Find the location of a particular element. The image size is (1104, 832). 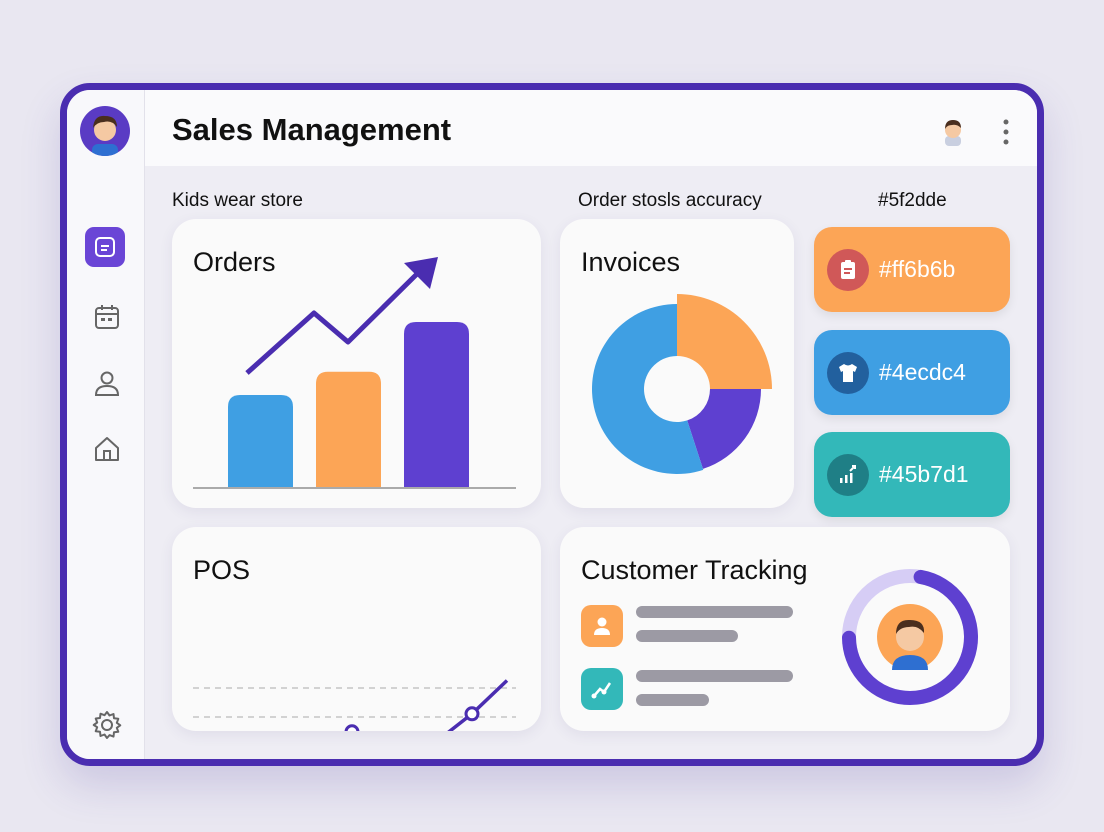

customer-user-icon is located at coordinates (602, 626).